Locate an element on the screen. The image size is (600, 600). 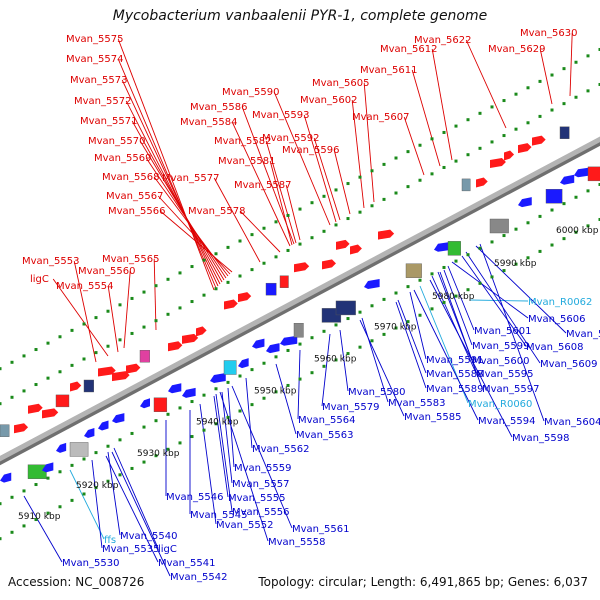
gene-label-reverse: Mvan_5608 is located at coordinates (554, 347).